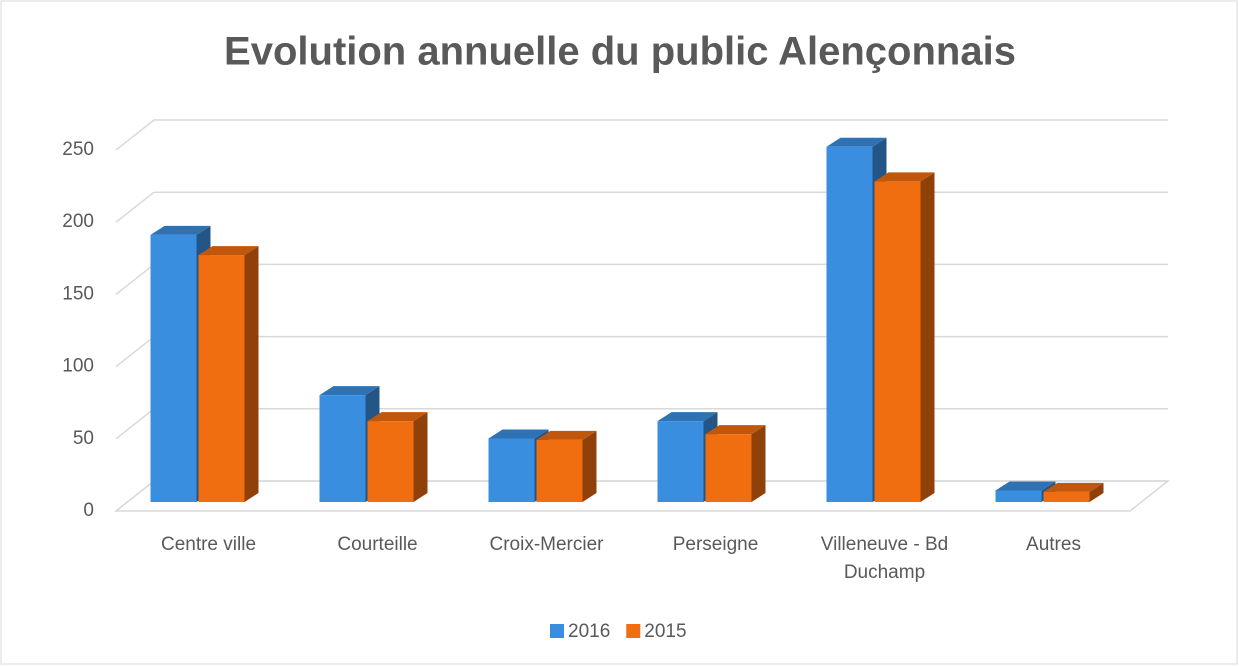  Describe the element at coordinates (547, 544) in the screenshot. I see `x-tick-label: Croix-Mercier` at that location.